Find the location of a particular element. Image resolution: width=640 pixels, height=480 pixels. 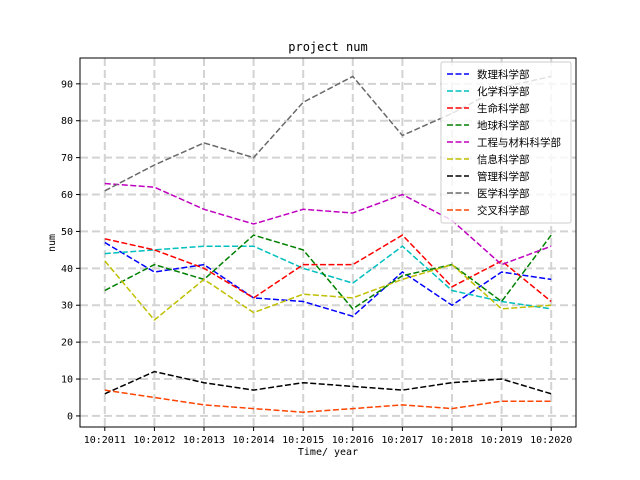

legend-label: 工程与材料科学部 is located at coordinates (519, 142).